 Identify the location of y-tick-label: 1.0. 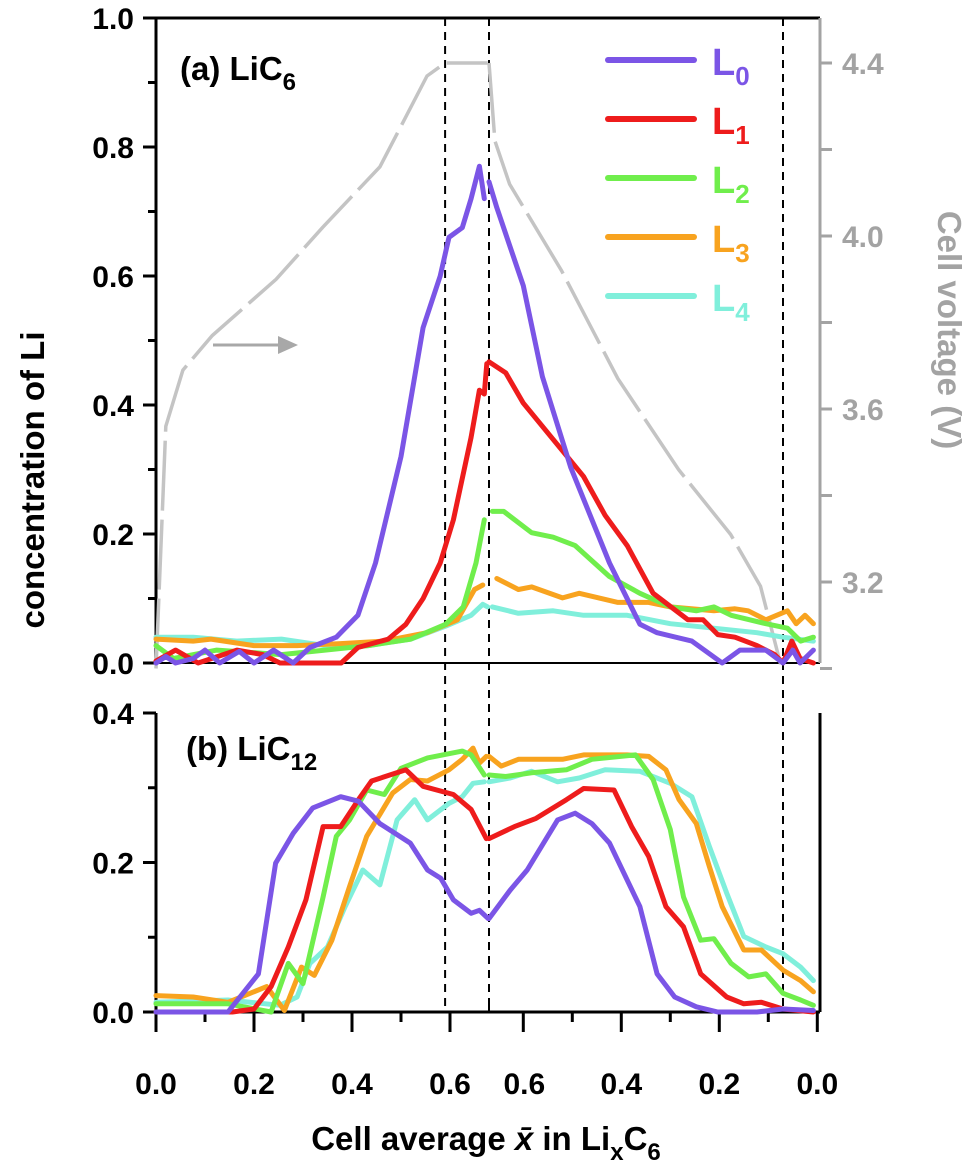
(113, 19).